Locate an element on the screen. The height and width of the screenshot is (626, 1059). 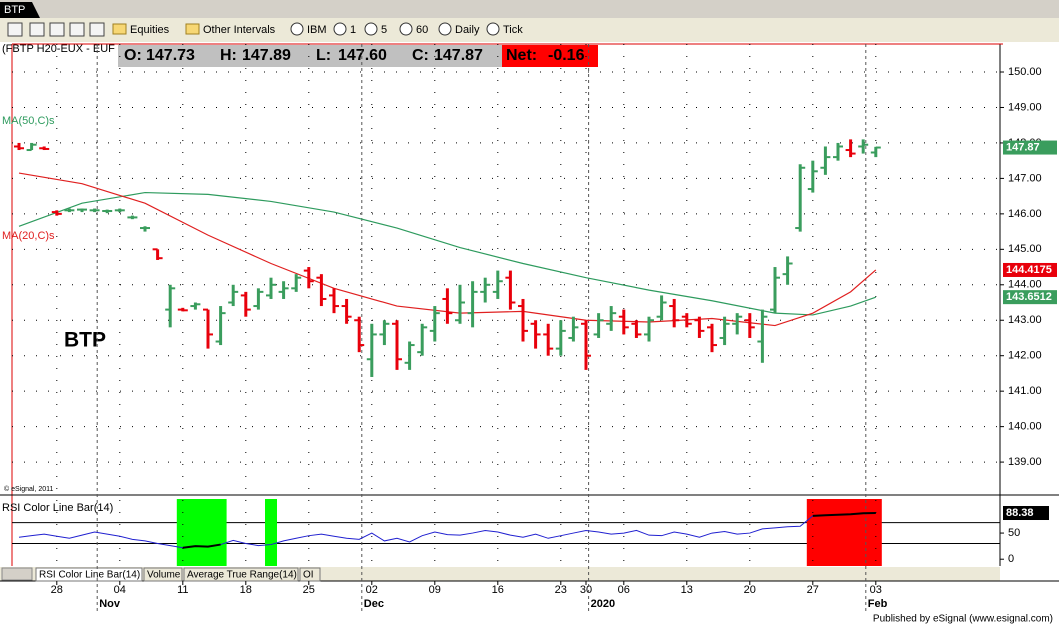
toolbar-label: 1 is located at coordinates (353, 30).